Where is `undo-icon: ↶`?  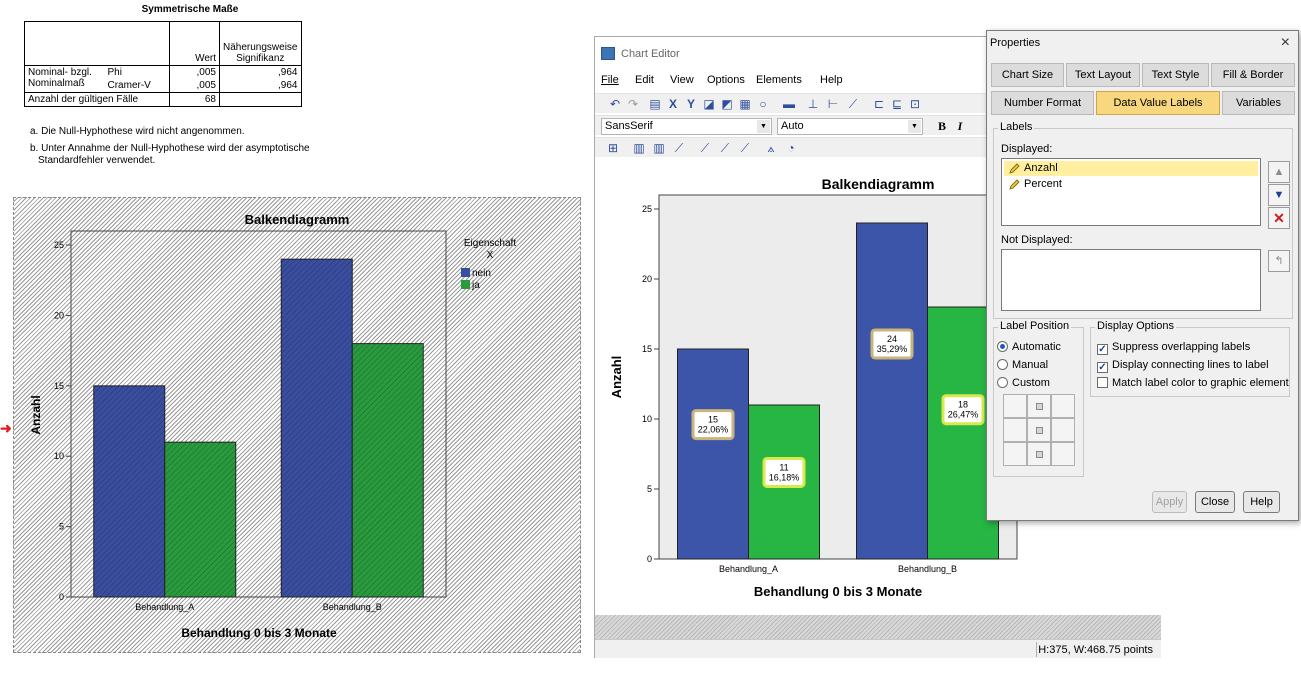 undo-icon: ↶ is located at coordinates (615, 104).